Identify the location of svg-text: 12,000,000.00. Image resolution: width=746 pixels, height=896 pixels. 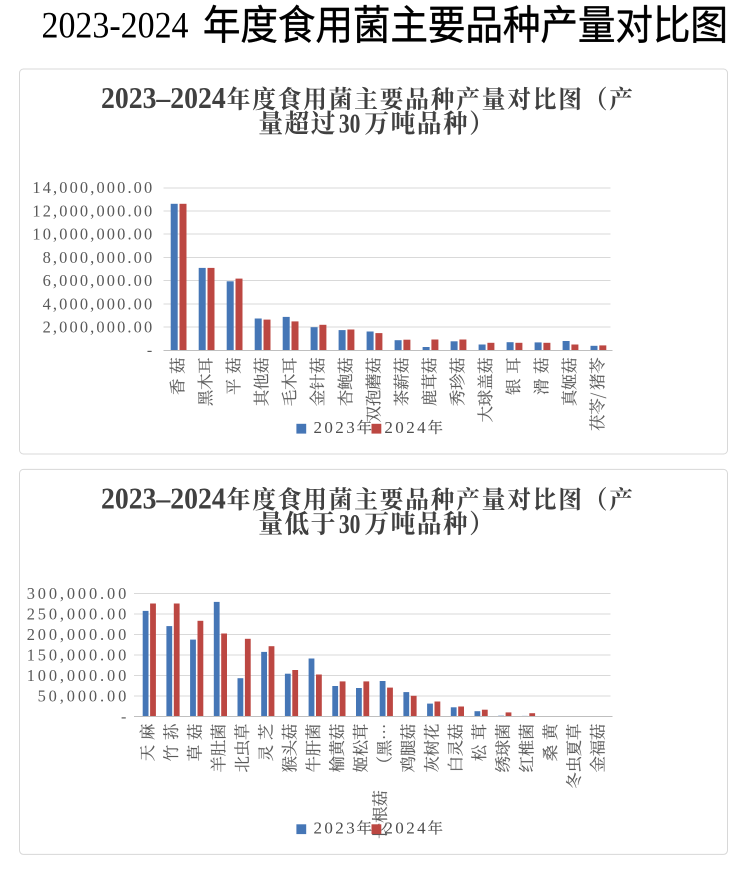
(92, 210).